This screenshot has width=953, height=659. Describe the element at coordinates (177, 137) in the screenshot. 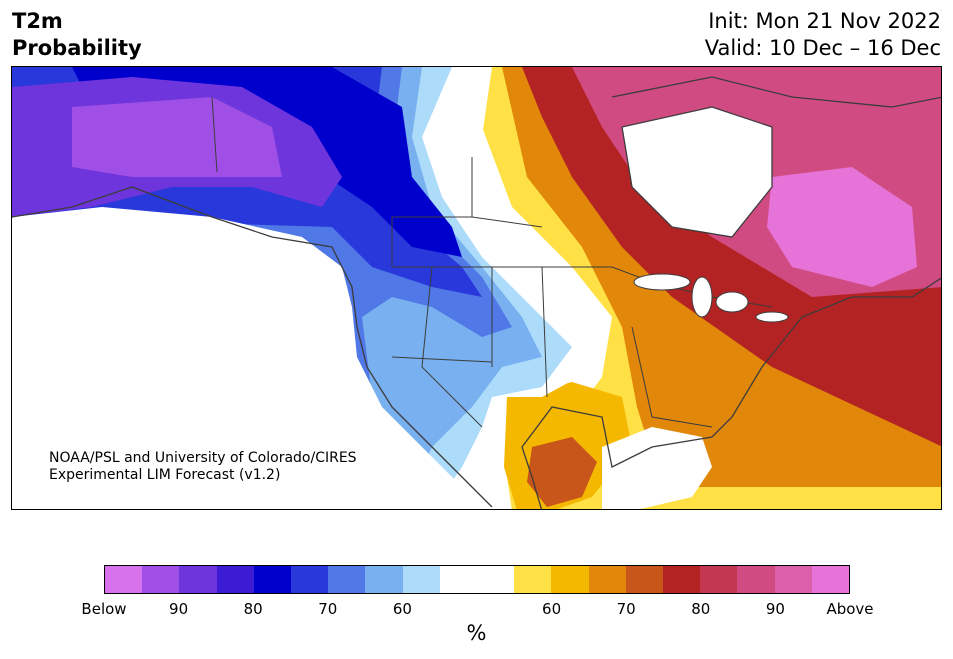

I see `below-max-region` at that location.